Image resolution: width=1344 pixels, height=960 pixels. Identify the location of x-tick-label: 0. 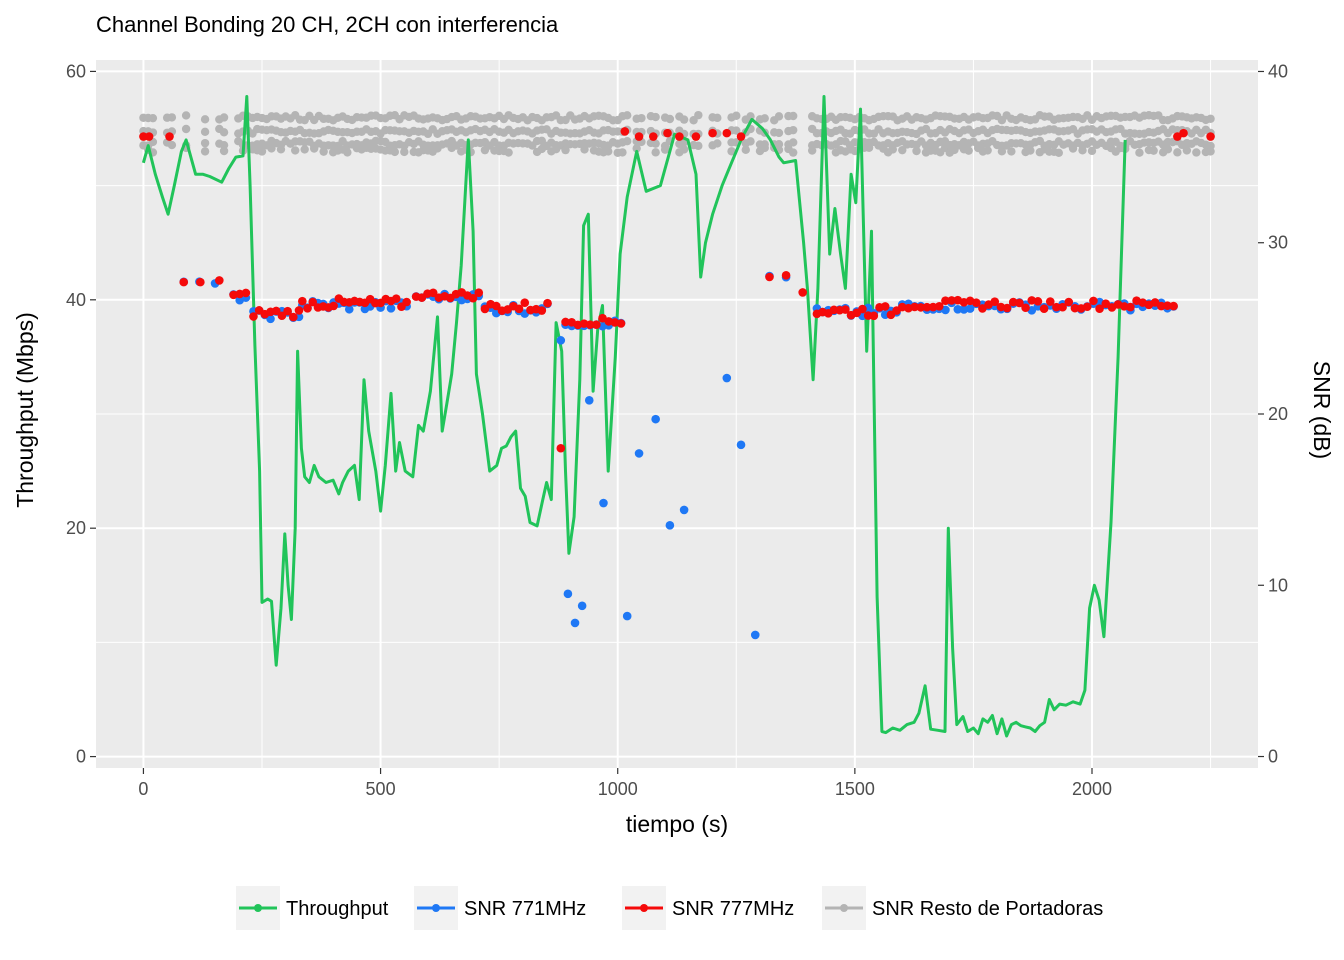
(143, 789).